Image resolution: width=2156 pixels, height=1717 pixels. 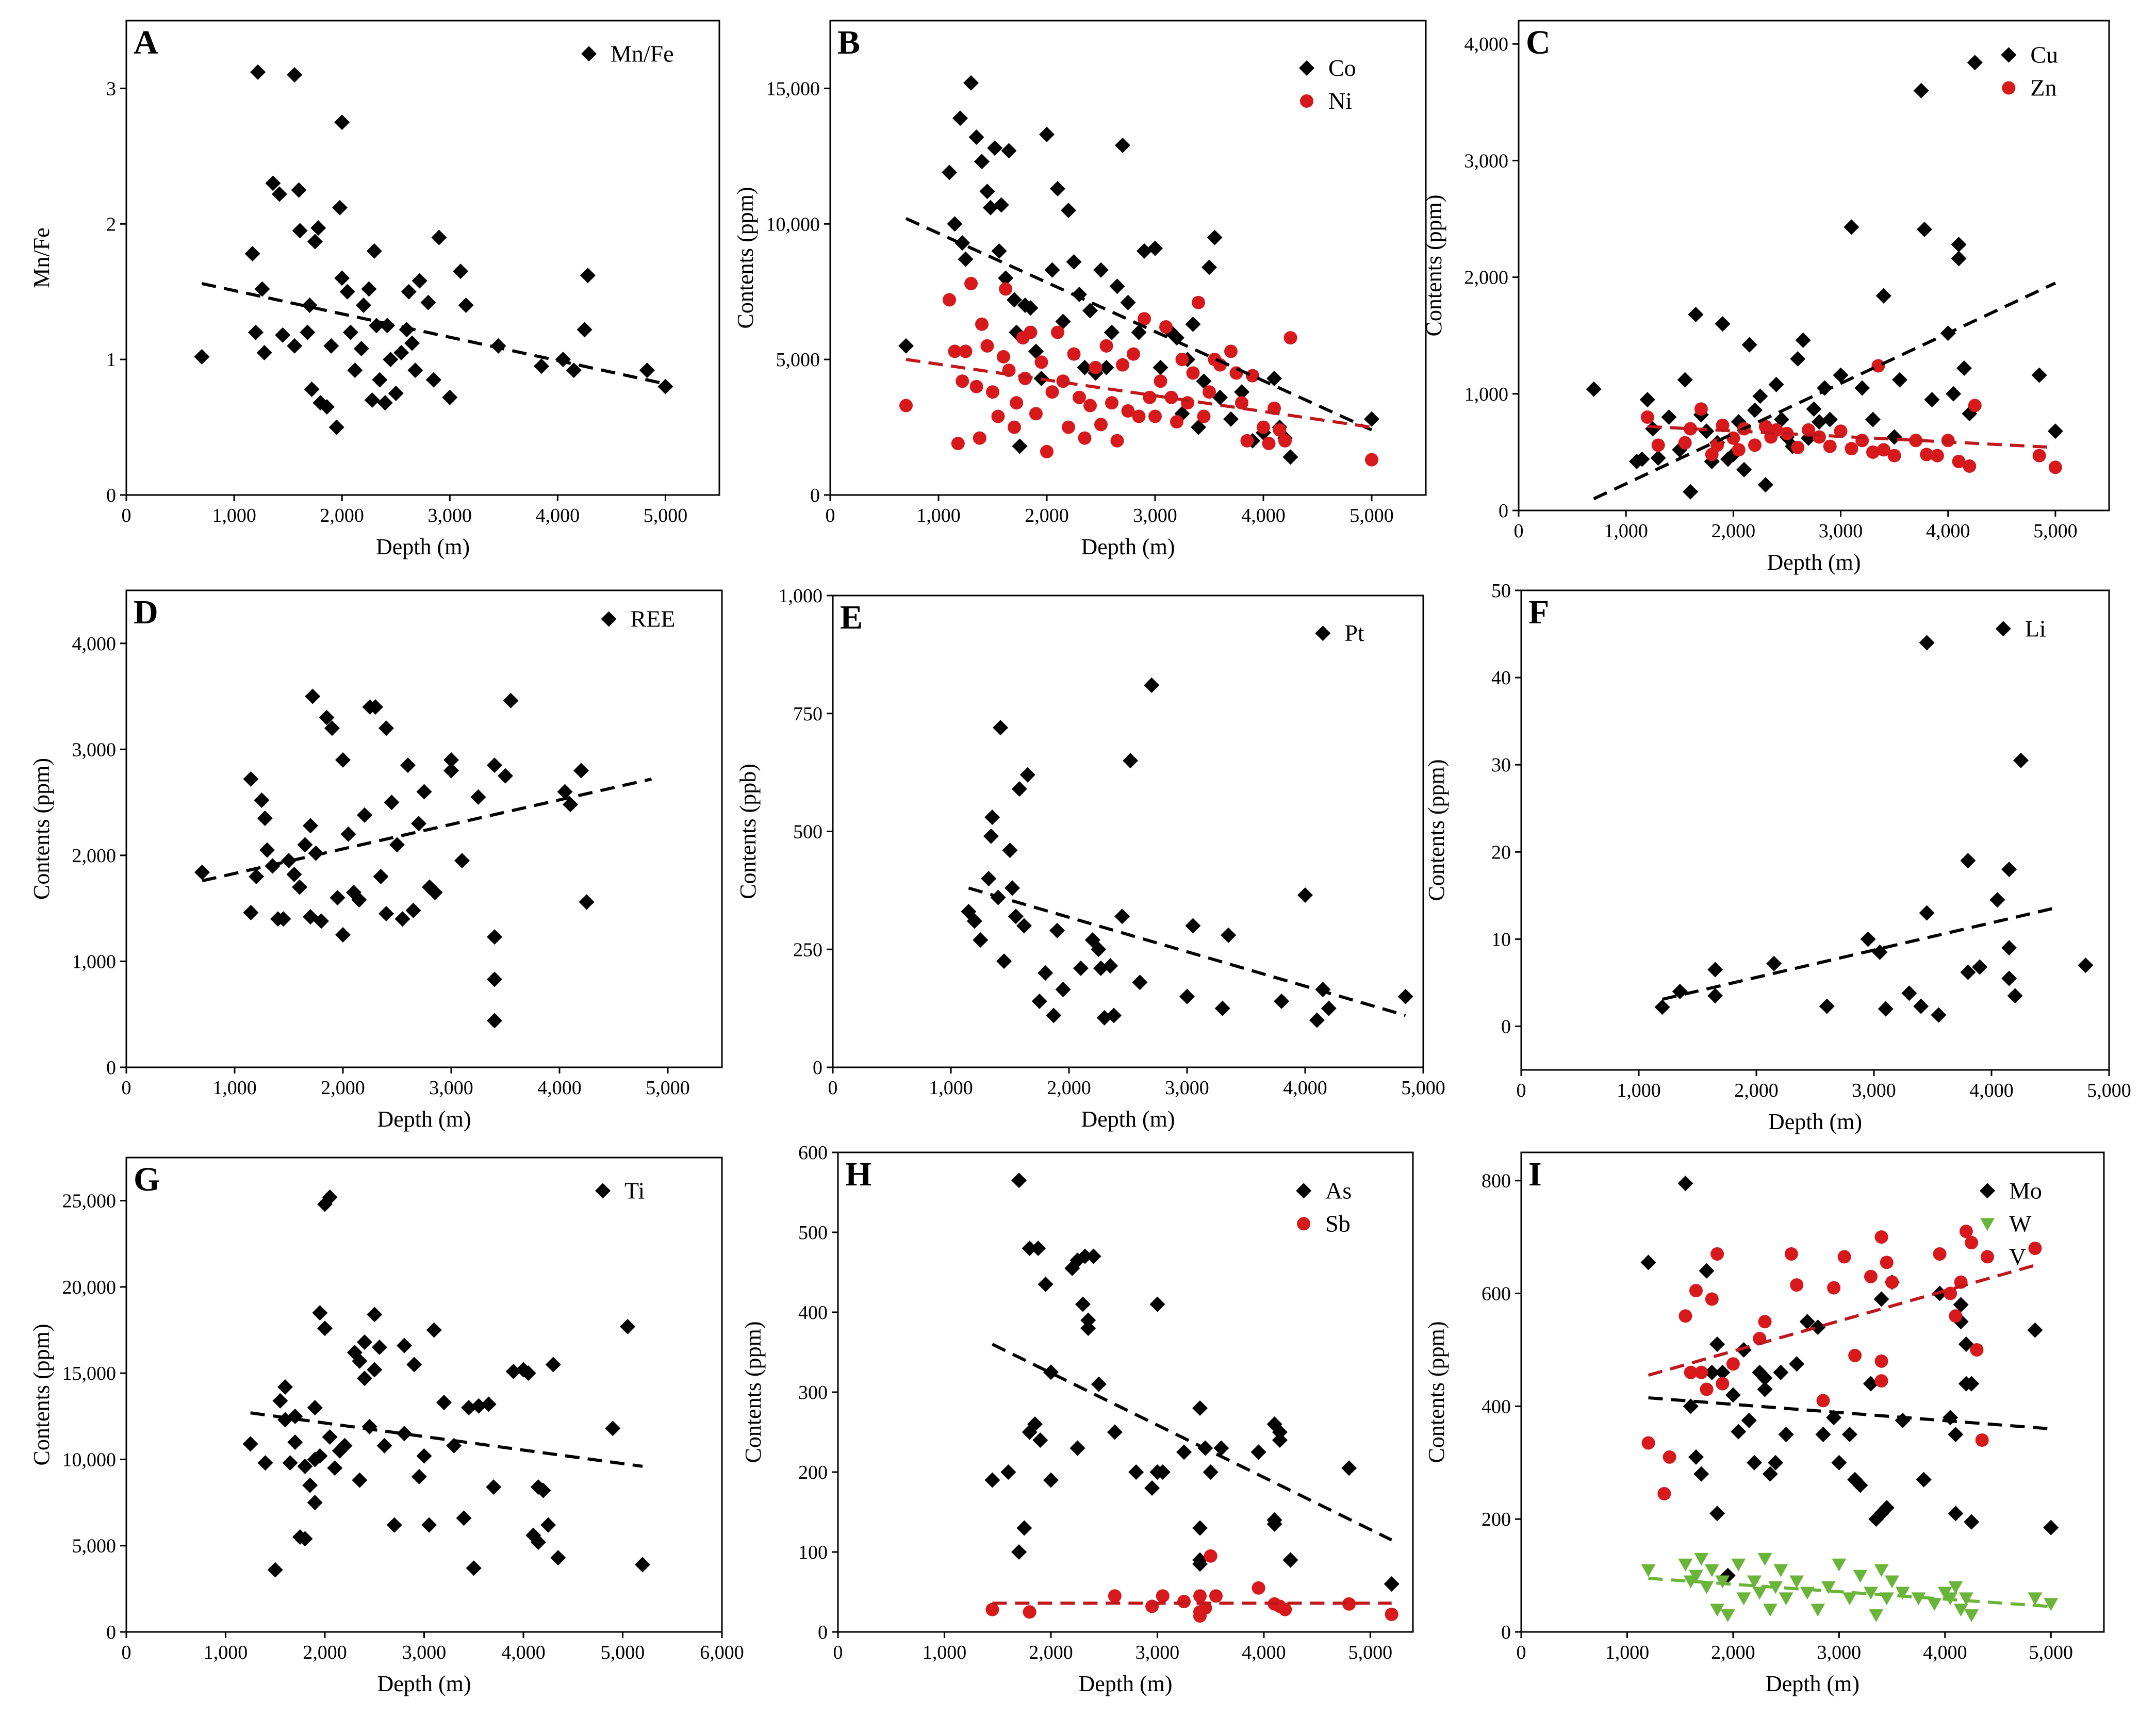 I want to click on x-tick-label: 1,000, so click(x=1626, y=531).